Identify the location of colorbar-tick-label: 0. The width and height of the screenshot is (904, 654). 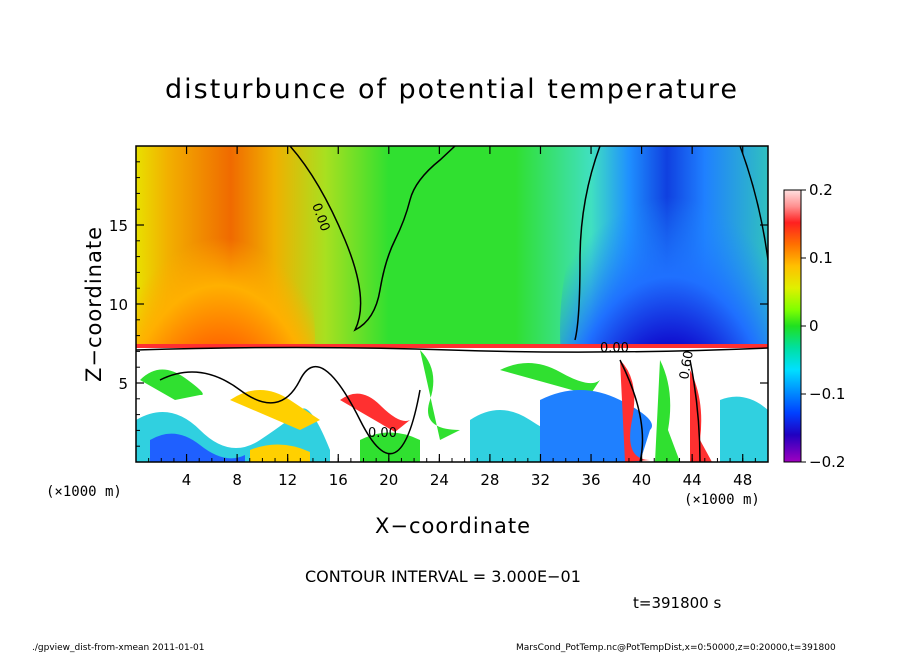
(814, 326).